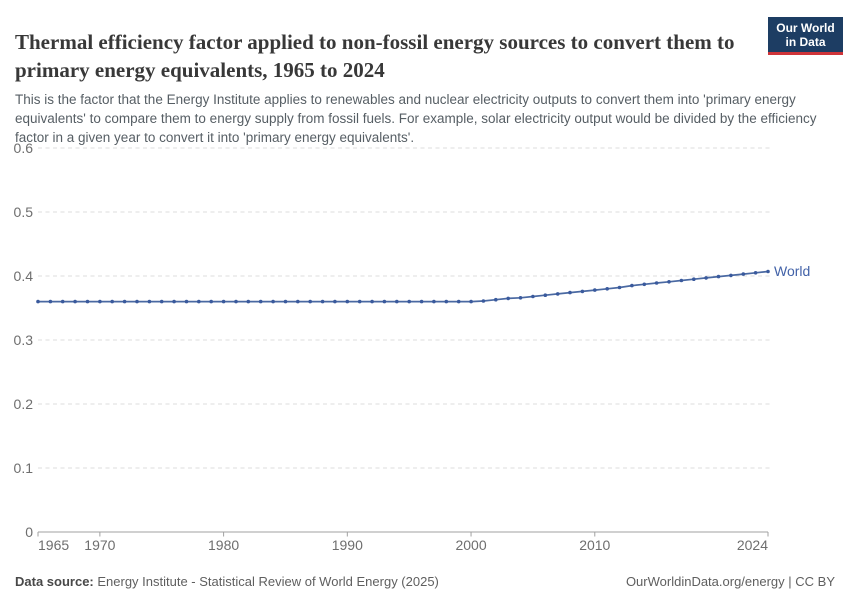 The image size is (850, 600). What do you see at coordinates (594, 545) in the screenshot?
I see `x-tick-label: 2010` at bounding box center [594, 545].